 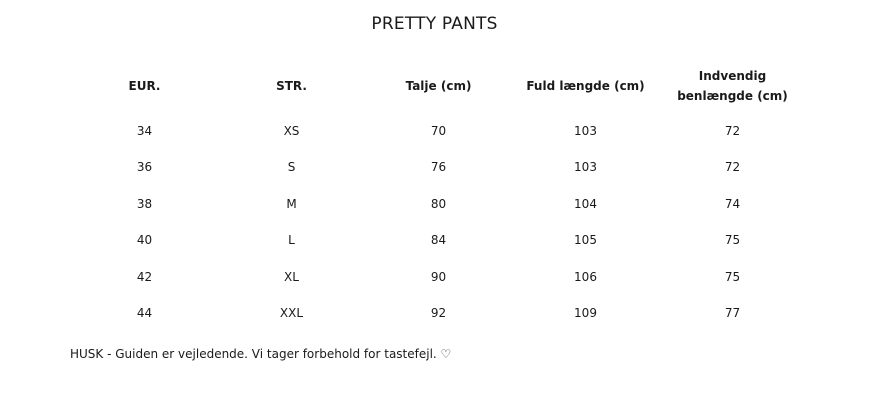 I want to click on table-cell: 90, so click(x=438, y=276).